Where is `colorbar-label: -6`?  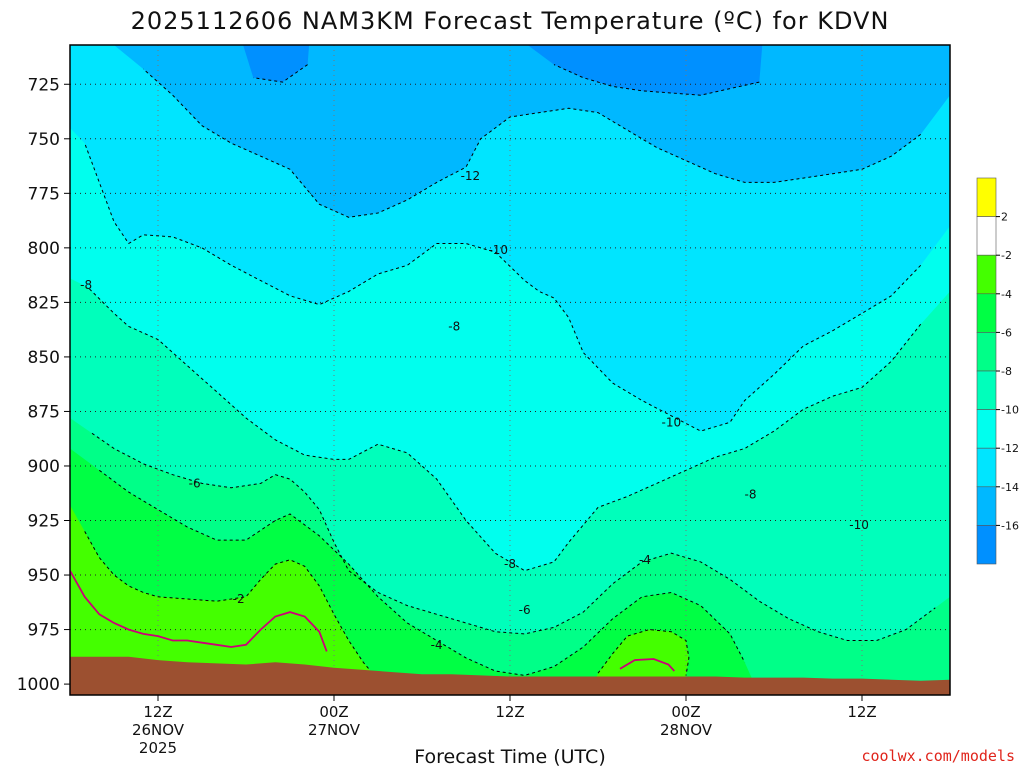
colorbar-label: -6 is located at coordinates (1006, 332).